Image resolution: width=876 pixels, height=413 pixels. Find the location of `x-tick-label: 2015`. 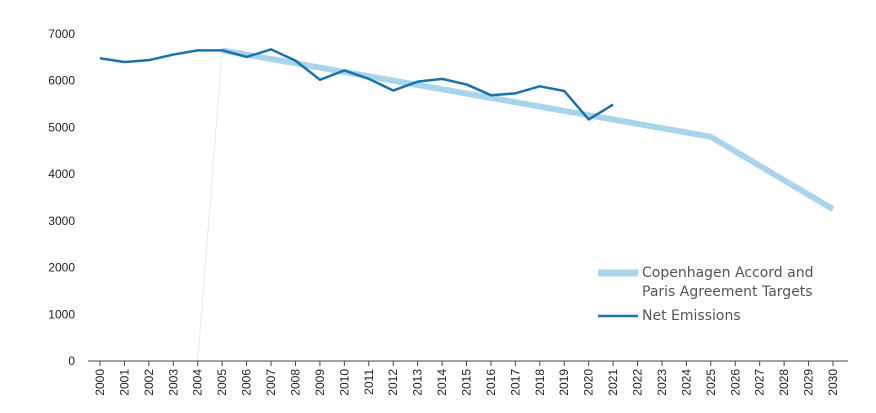

x-tick-label: 2015 is located at coordinates (467, 382).